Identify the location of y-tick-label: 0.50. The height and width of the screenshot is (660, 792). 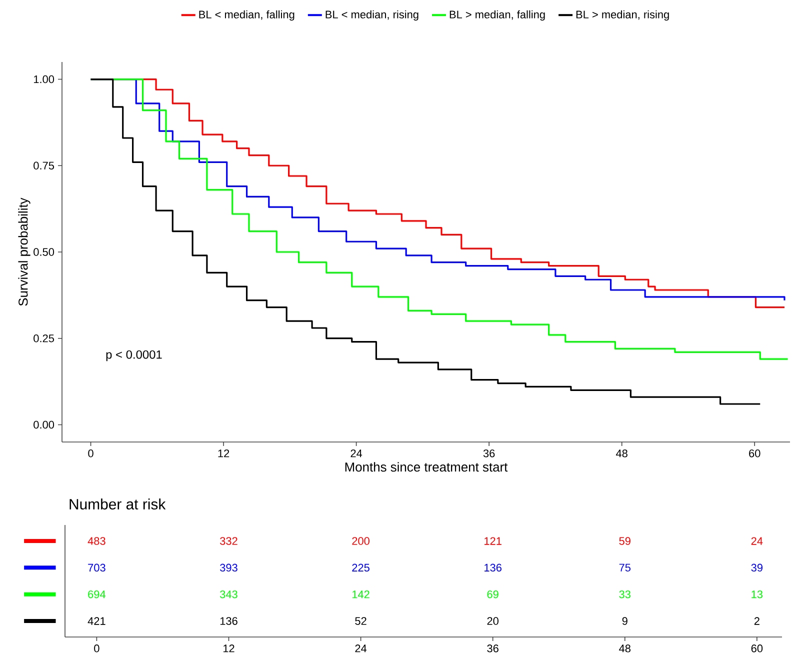
(44, 252).